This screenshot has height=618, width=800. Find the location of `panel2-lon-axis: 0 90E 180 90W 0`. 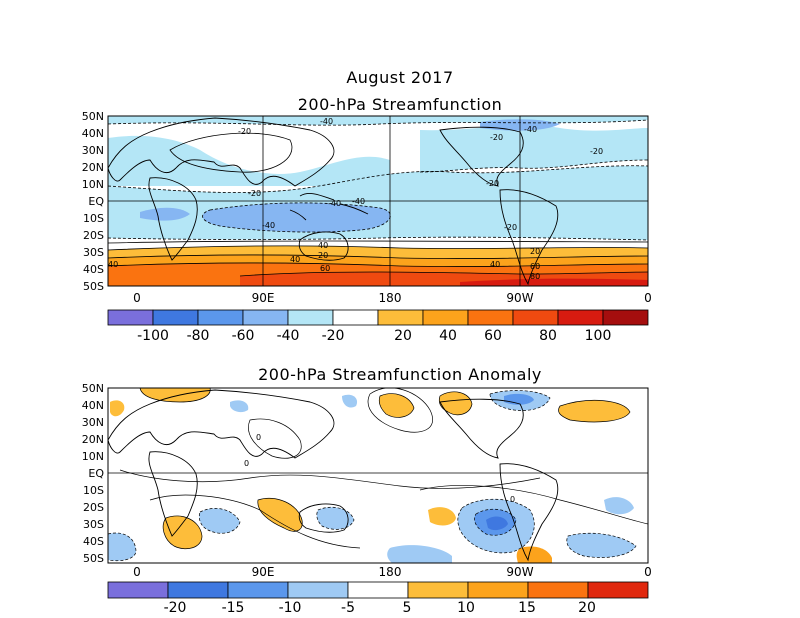

panel2-lon-axis: 0 90E 180 90W 0 is located at coordinates (392, 572).